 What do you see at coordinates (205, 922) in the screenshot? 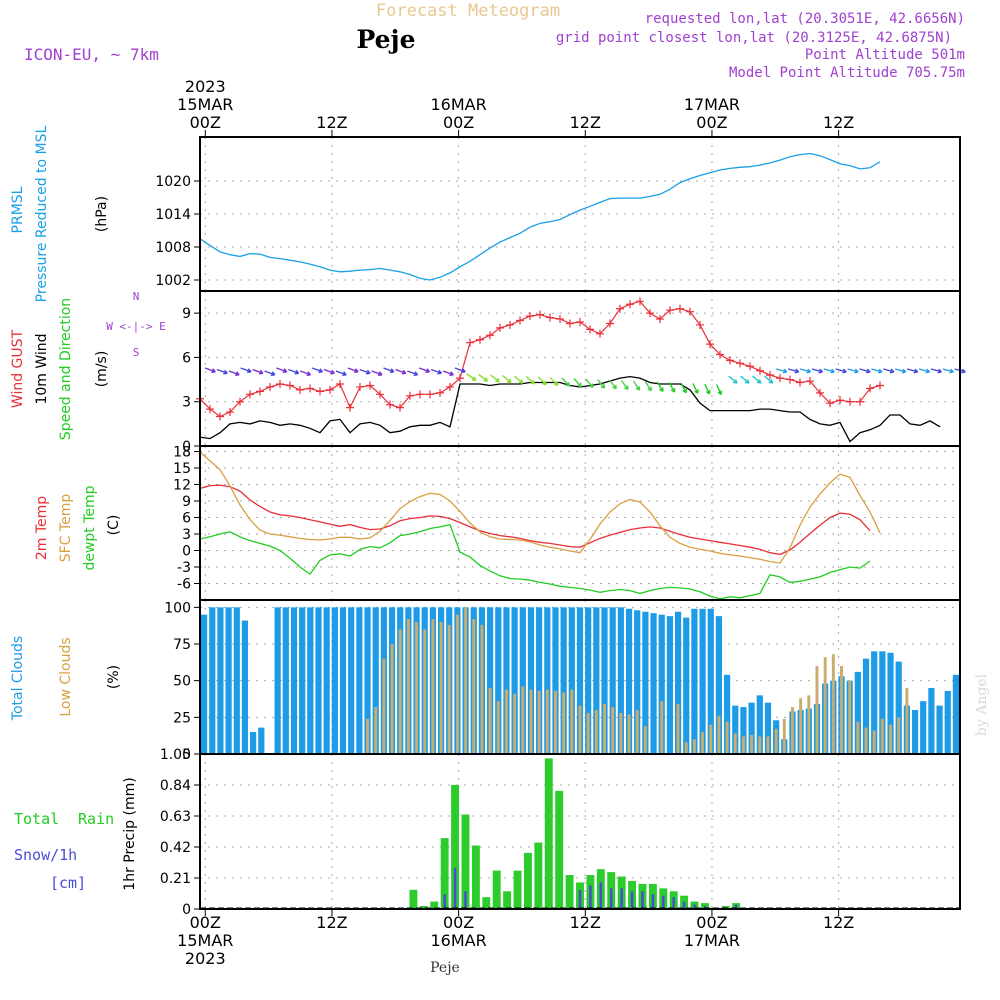
I see `bottom-hour-label: 00Z` at bounding box center [205, 922].